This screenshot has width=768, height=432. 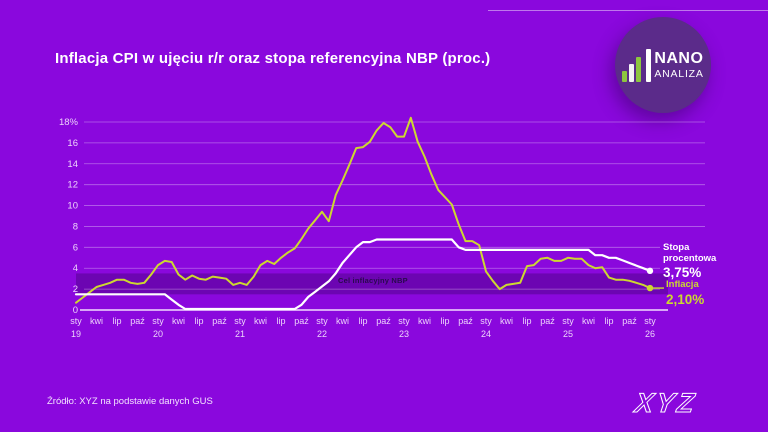 I want to click on y-tick-label: 6, so click(x=75, y=247).